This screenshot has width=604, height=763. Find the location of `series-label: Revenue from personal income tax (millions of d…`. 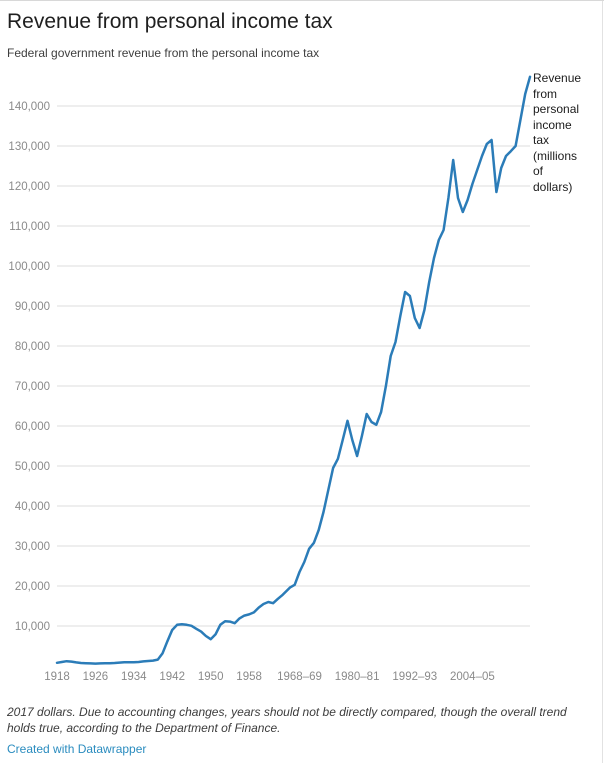

series-label: Revenue from personal income tax (millions of d… is located at coordinates (567, 133).